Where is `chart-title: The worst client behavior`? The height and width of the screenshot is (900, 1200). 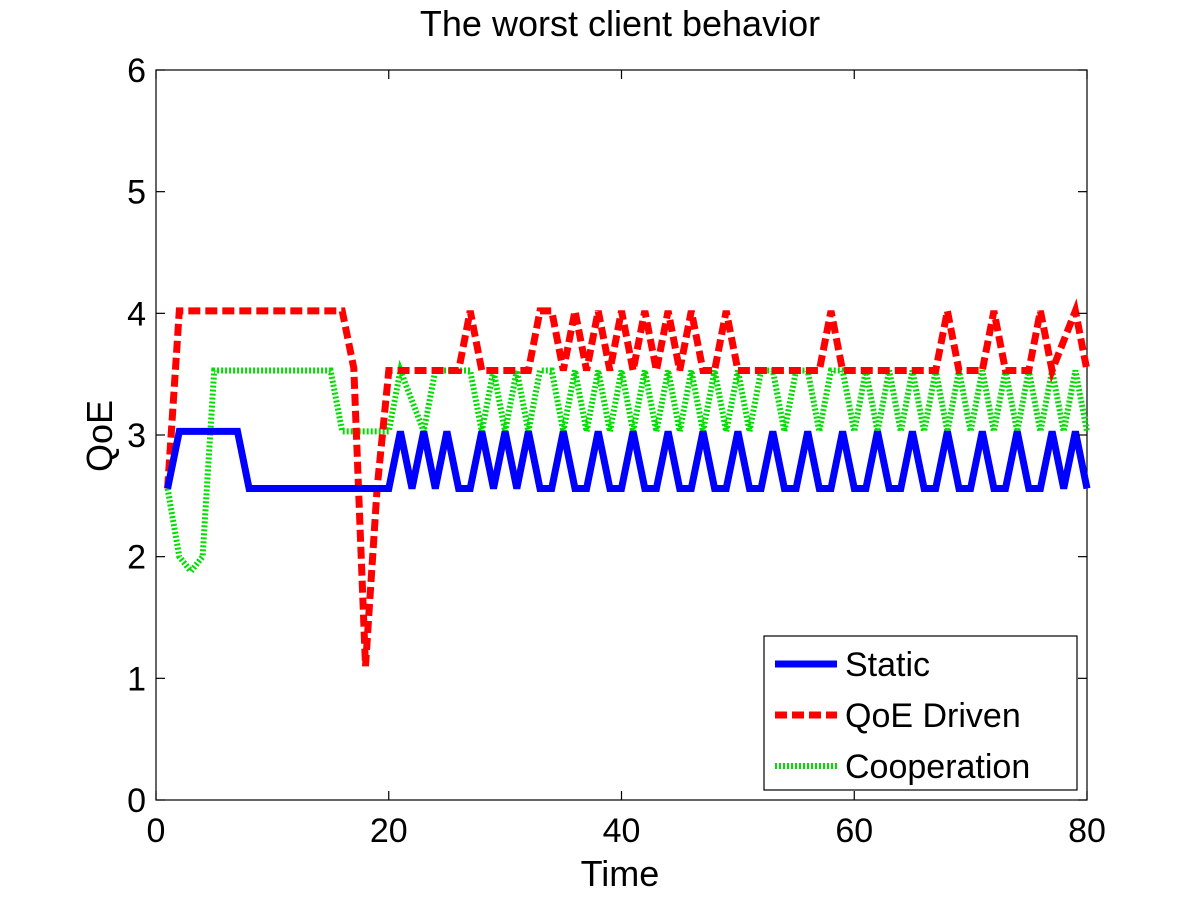 chart-title: The worst client behavior is located at coordinates (620, 23).